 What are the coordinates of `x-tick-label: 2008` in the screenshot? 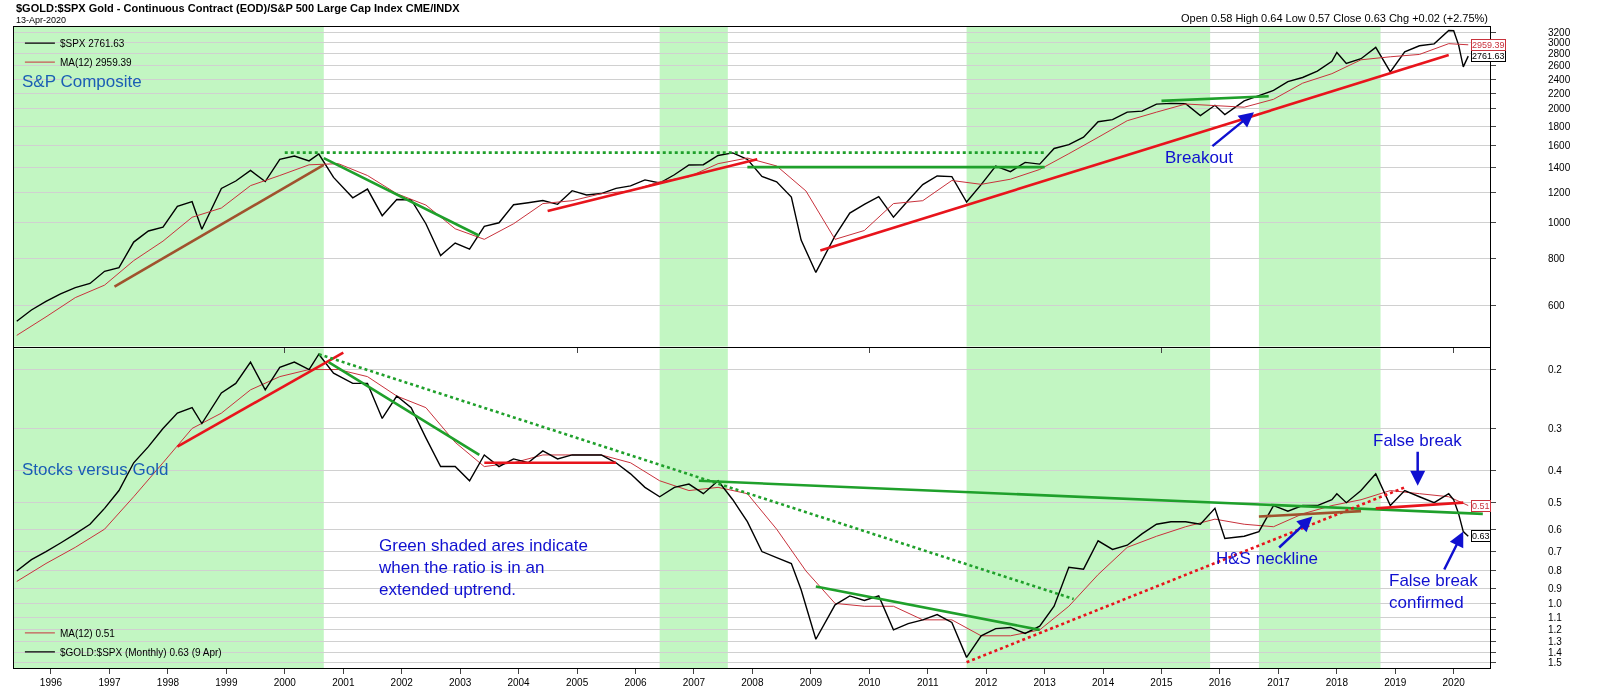 It's located at (752, 682).